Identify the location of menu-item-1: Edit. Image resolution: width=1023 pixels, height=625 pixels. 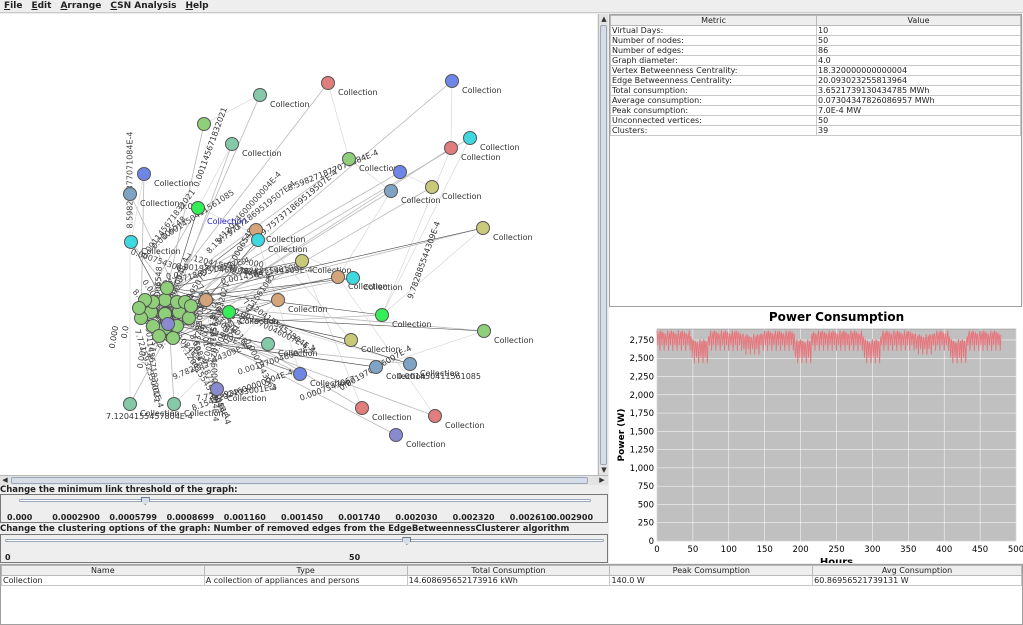
(41, 6).